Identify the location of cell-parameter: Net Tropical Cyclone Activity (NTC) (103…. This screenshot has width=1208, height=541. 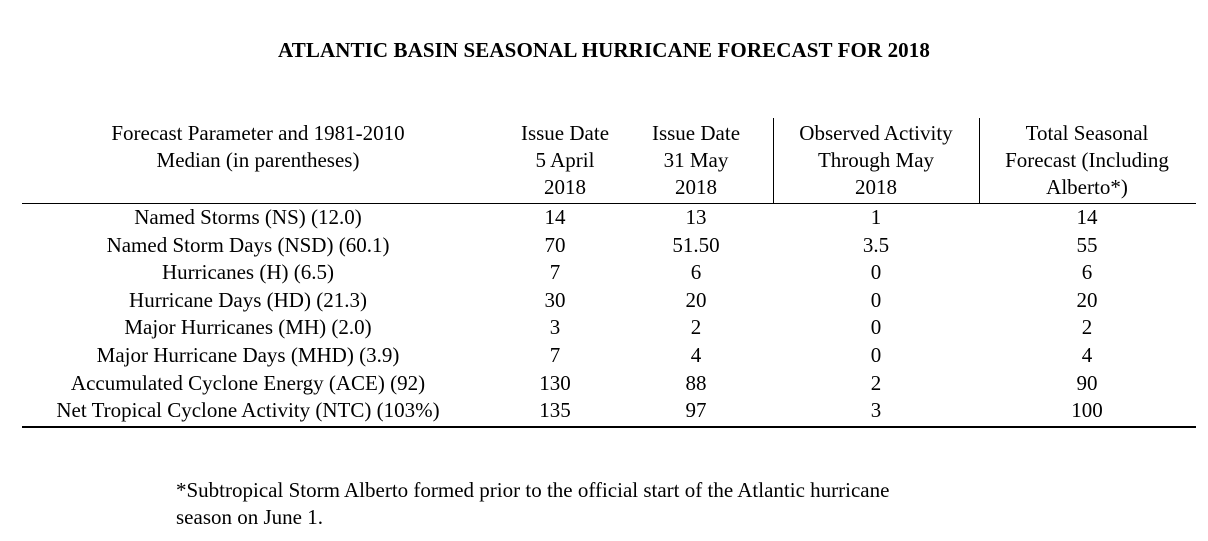
(248, 410).